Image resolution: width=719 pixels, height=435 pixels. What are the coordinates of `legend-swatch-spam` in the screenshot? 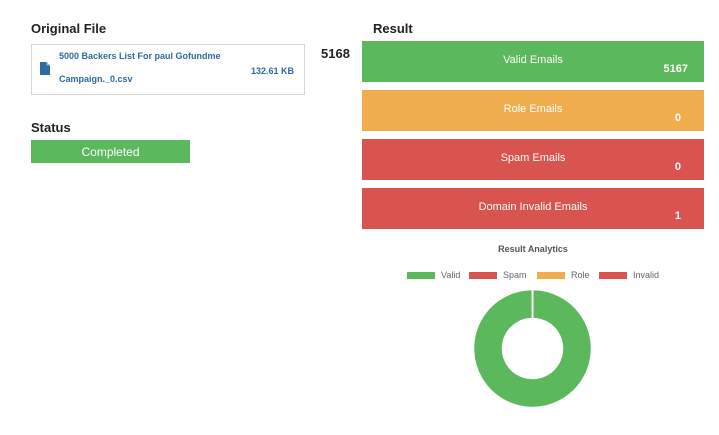 It's located at (483, 275).